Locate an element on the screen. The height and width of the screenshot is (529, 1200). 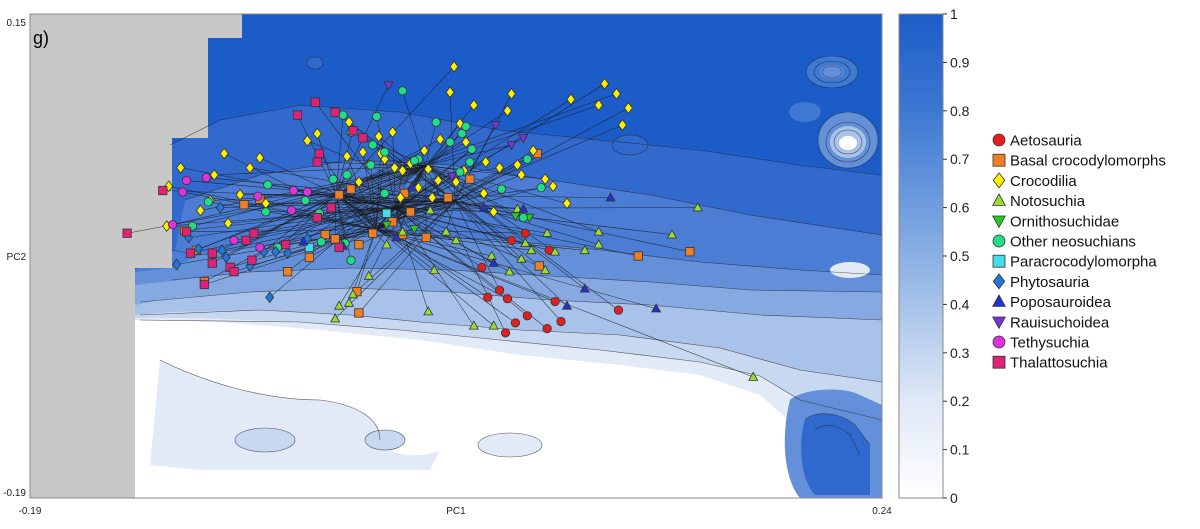
legend-label: Poposauroidea is located at coordinates (1061, 302).